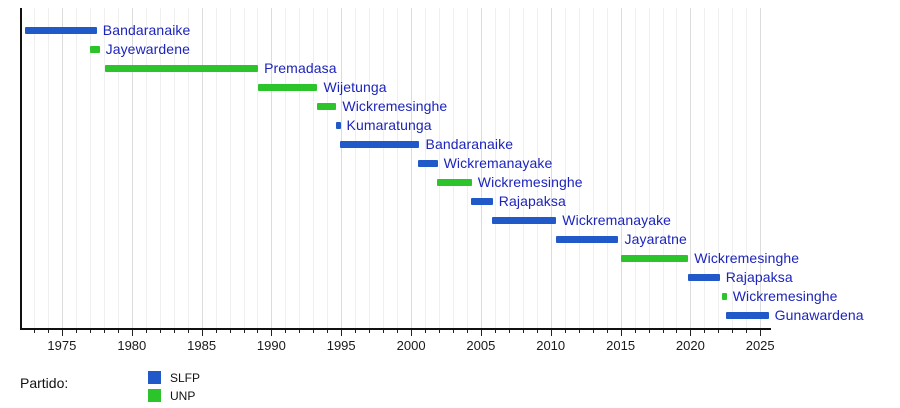 The height and width of the screenshot is (408, 900). I want to click on legend: Partido: SLFP UNP, so click(450, 387).